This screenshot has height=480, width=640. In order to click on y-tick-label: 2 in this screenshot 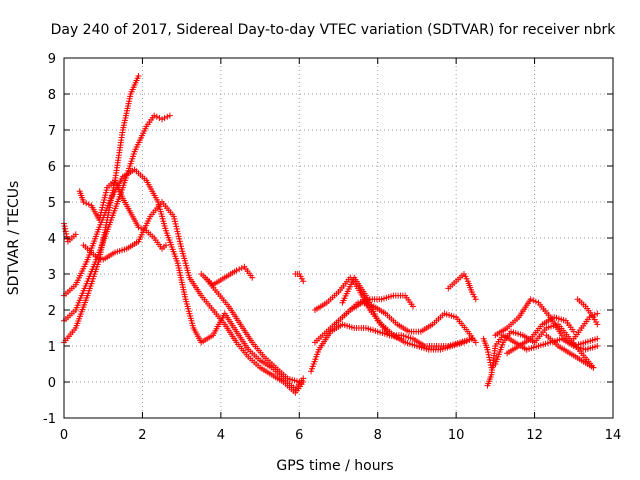, I will do `click(52, 311)`.